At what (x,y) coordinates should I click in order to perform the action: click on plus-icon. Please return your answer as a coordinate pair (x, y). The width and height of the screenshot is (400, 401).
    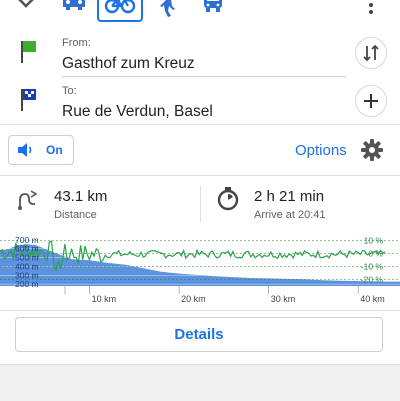
    Looking at the image, I should click on (371, 101).